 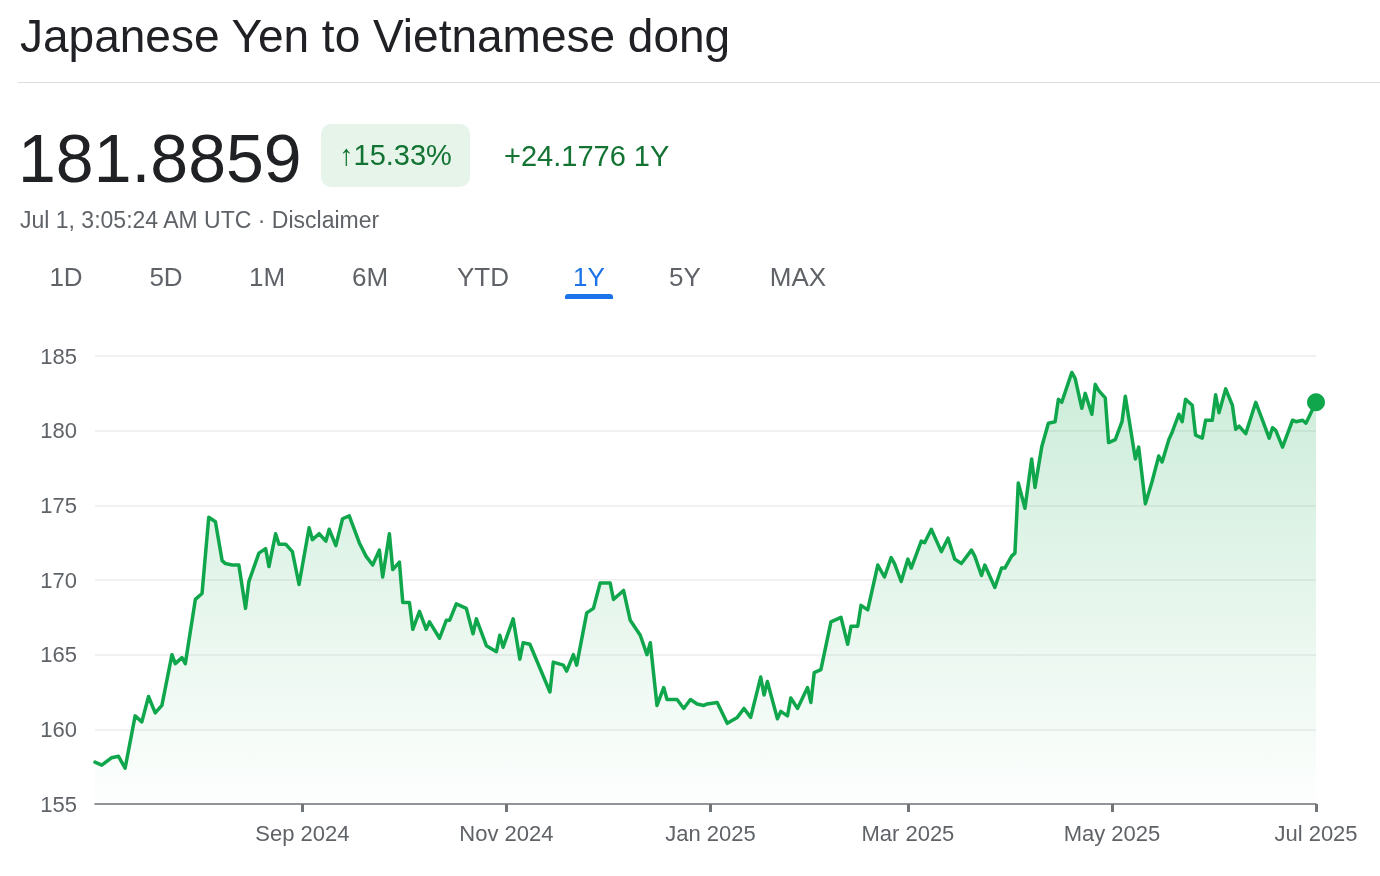 I want to click on text: ↑15.33%, so click(x=395, y=155).